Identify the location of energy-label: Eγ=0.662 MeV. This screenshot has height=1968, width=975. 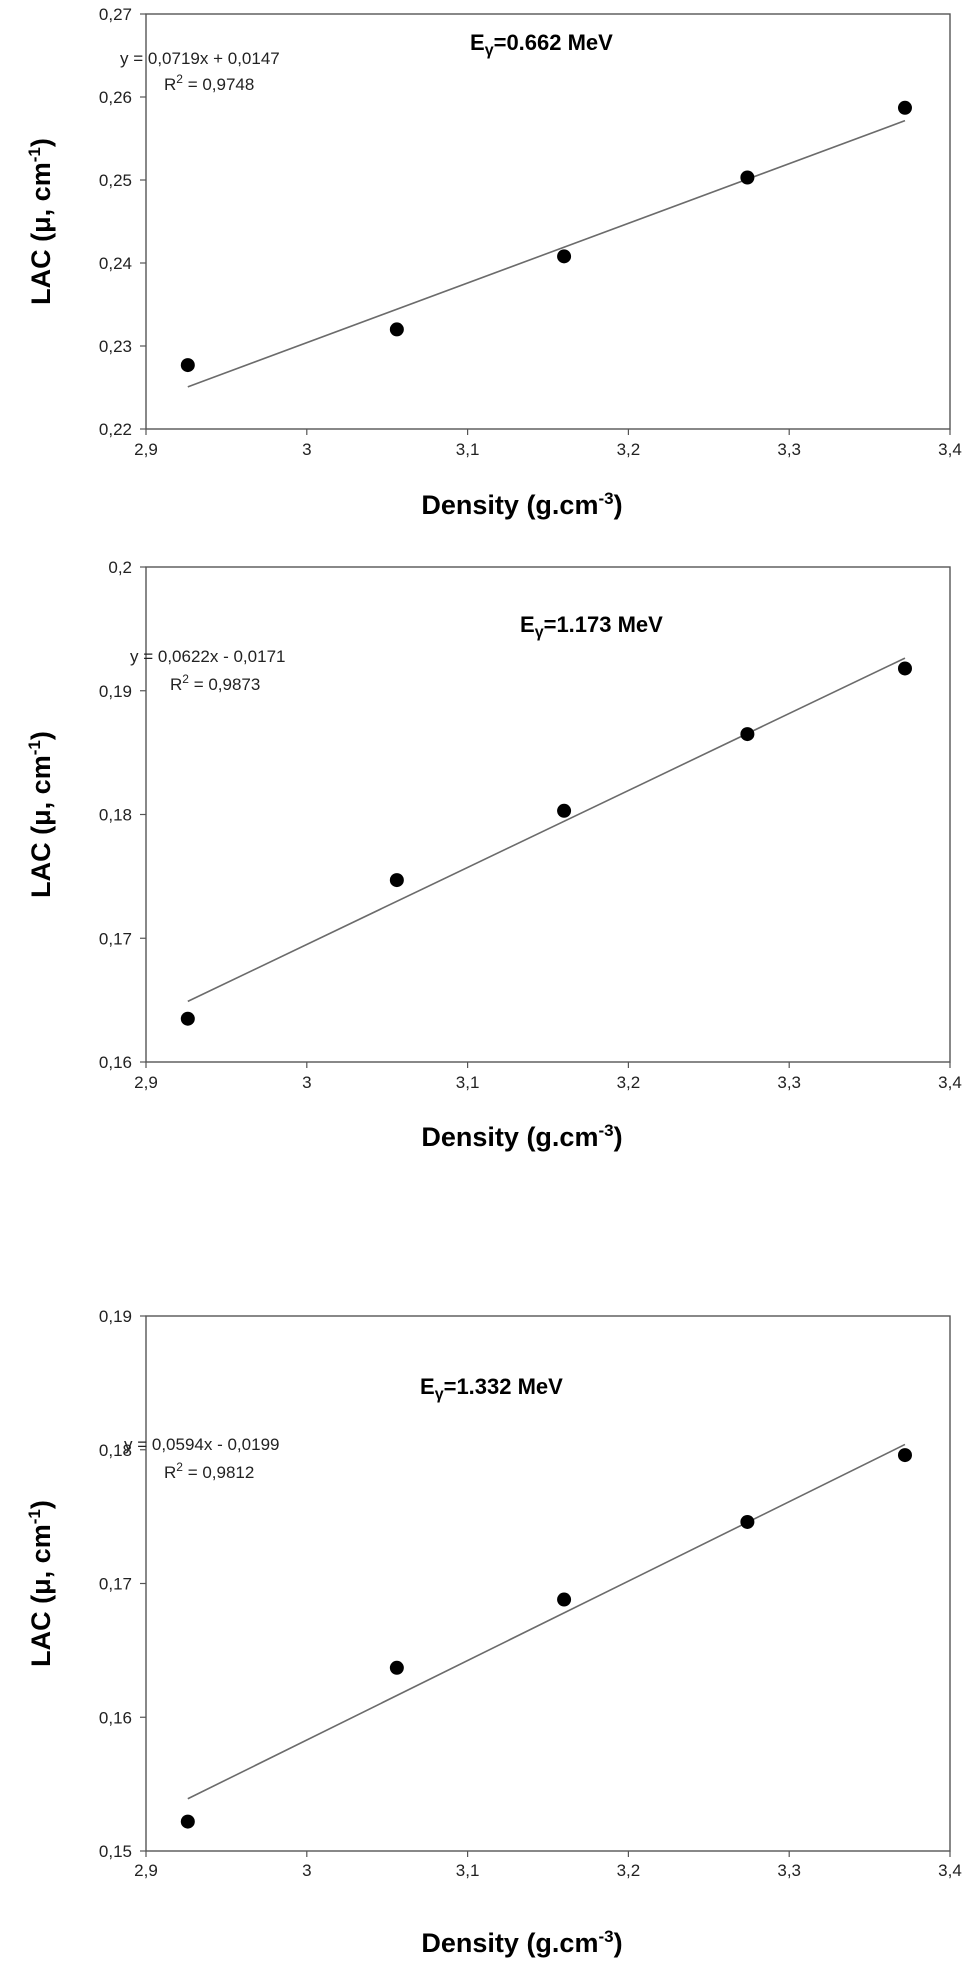
(541, 44).